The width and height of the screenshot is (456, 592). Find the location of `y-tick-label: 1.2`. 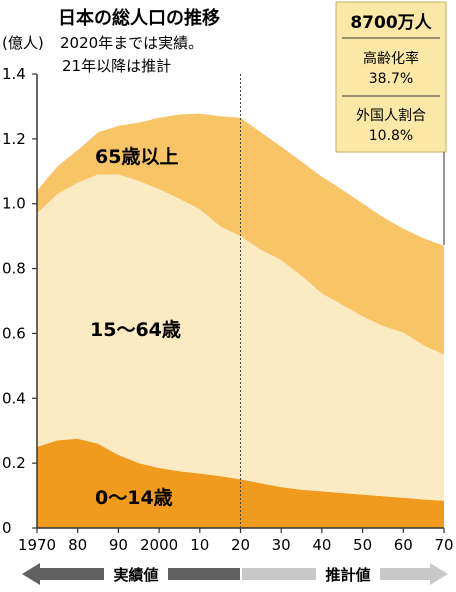

y-tick-label: 1.2 is located at coordinates (14, 139).